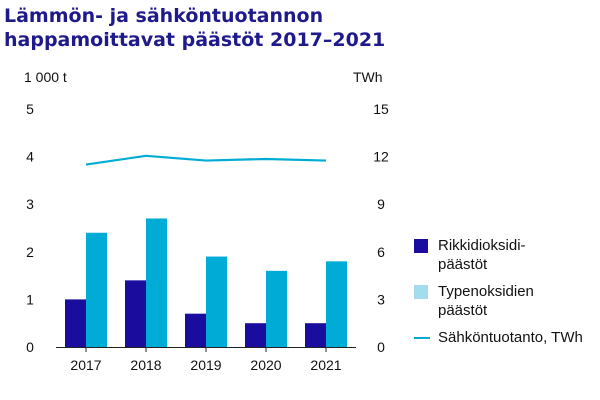 Image resolution: width=600 pixels, height=400 pixels. I want to click on right-tick-label-4: 12, so click(381, 157).